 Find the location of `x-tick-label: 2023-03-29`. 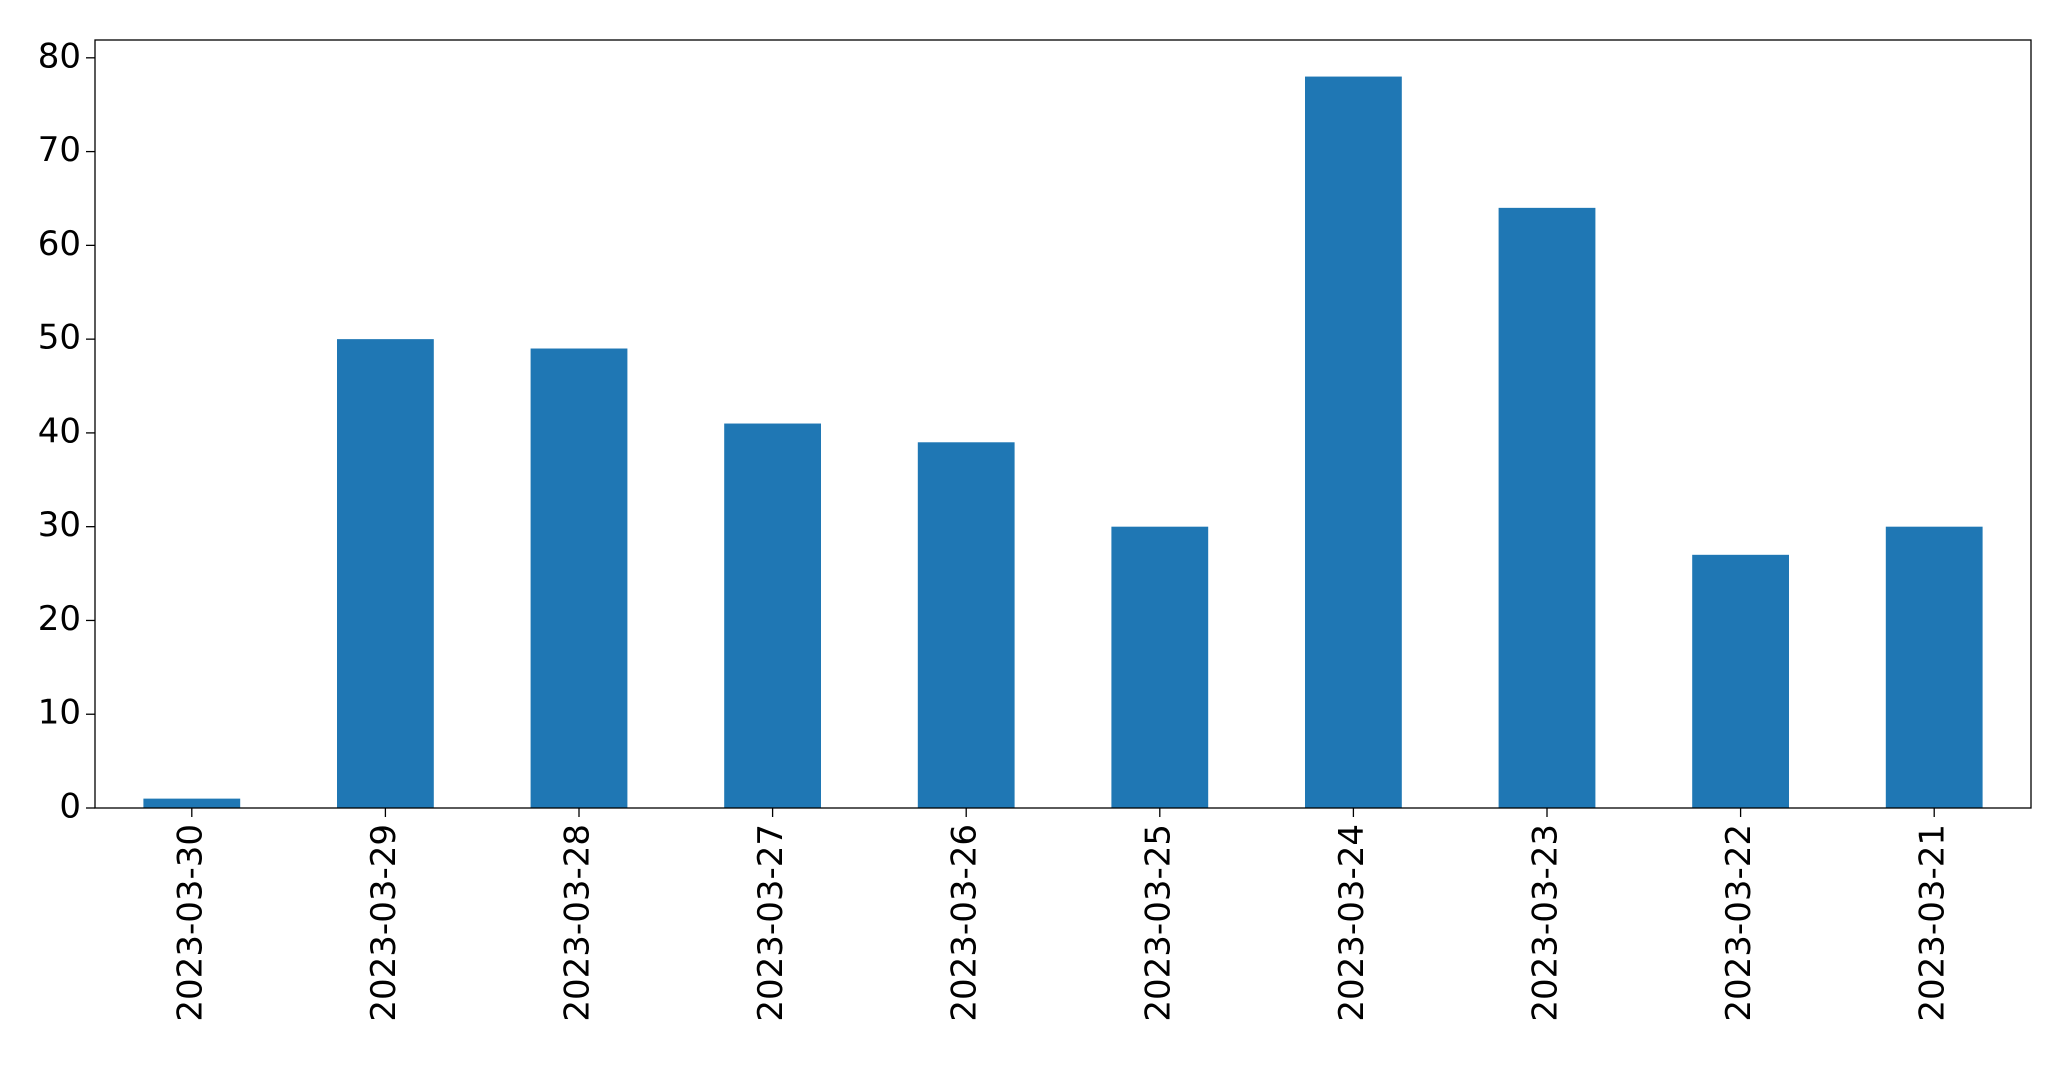

x-tick-label: 2023-03-29 is located at coordinates (384, 923).